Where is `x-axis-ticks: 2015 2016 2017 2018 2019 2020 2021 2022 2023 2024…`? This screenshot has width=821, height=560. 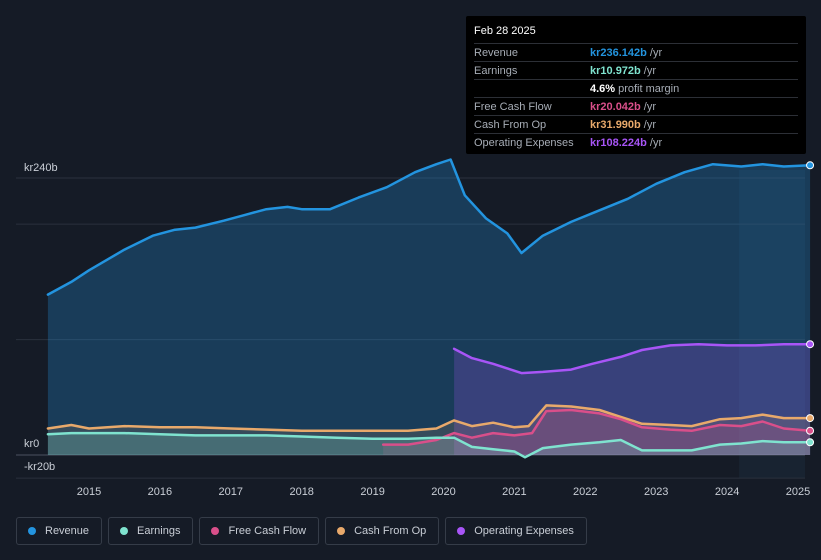
x-axis-ticks: 2015 2016 2017 2018 2019 2020 2021 2022 2023 2024… is located at coordinates (443, 492).